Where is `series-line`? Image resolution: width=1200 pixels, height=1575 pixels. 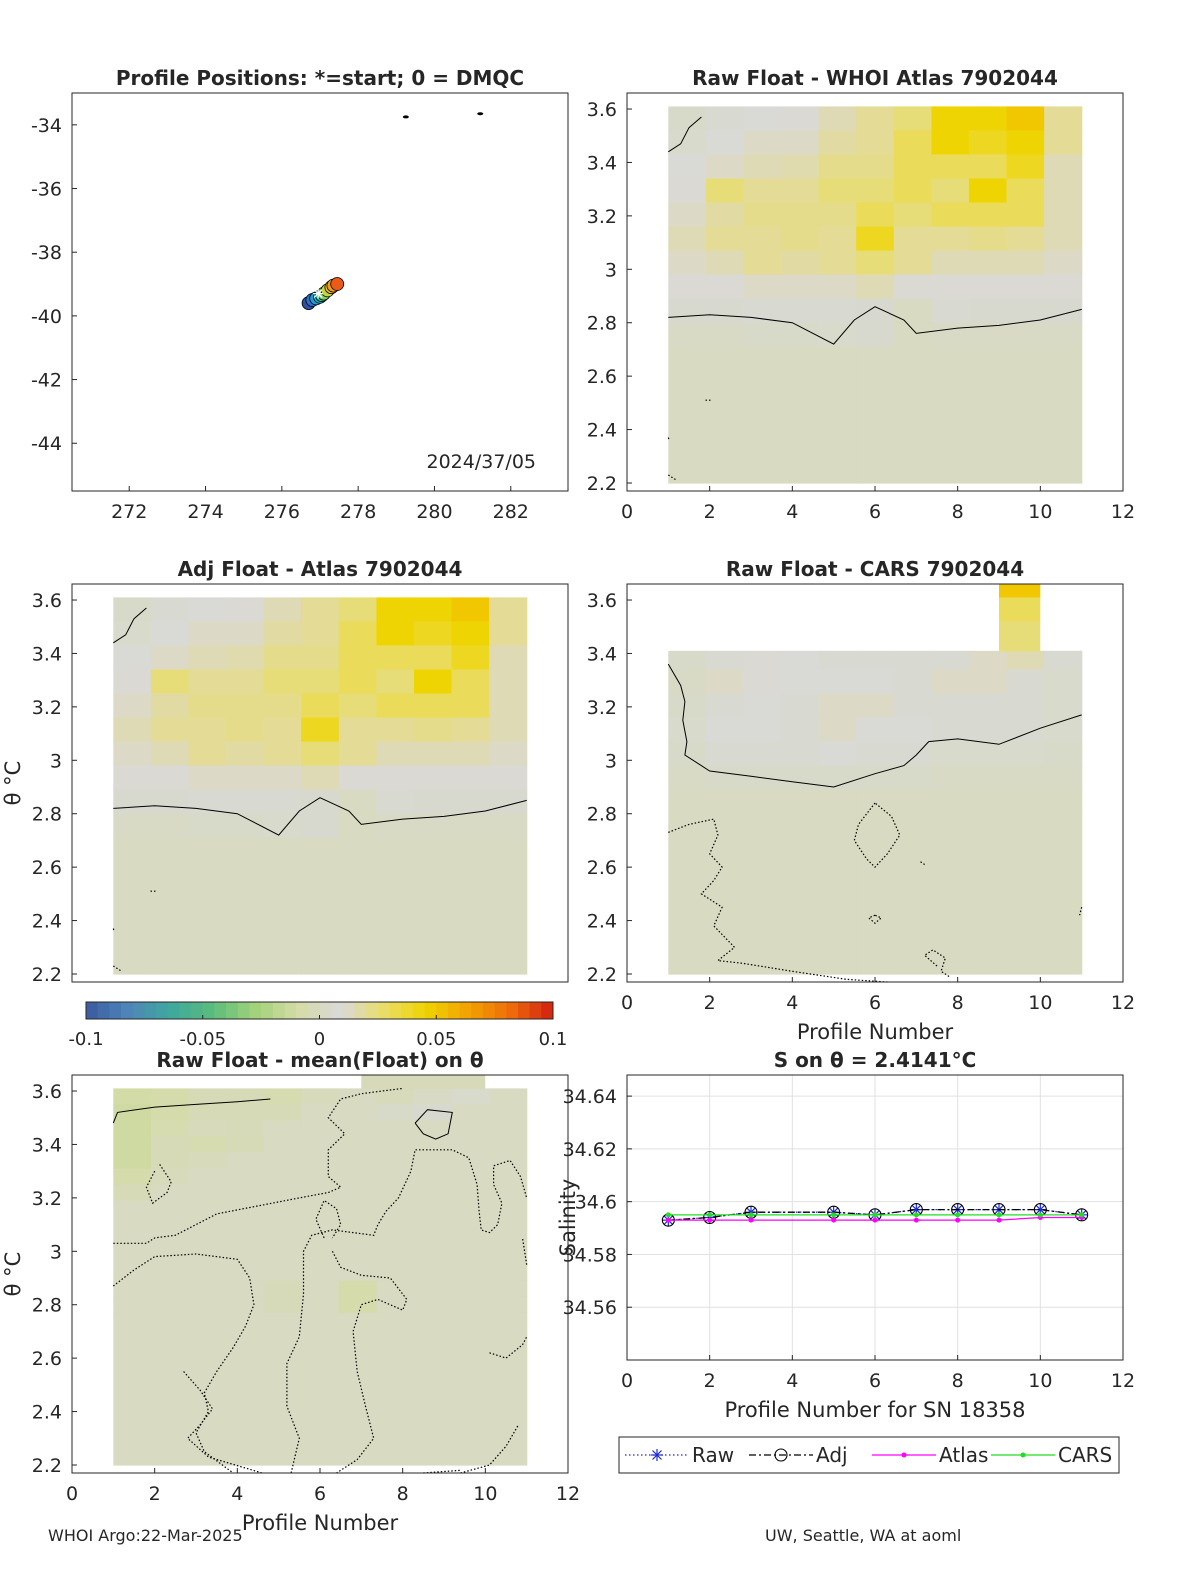 series-line is located at coordinates (875, 1218).